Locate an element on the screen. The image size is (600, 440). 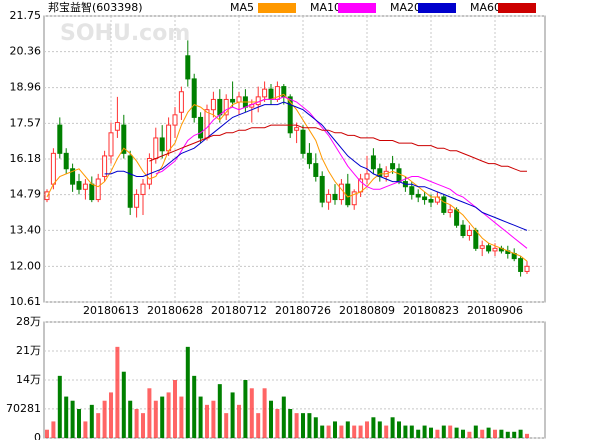
legend-label: MA20 is located at coordinates (405, 7).